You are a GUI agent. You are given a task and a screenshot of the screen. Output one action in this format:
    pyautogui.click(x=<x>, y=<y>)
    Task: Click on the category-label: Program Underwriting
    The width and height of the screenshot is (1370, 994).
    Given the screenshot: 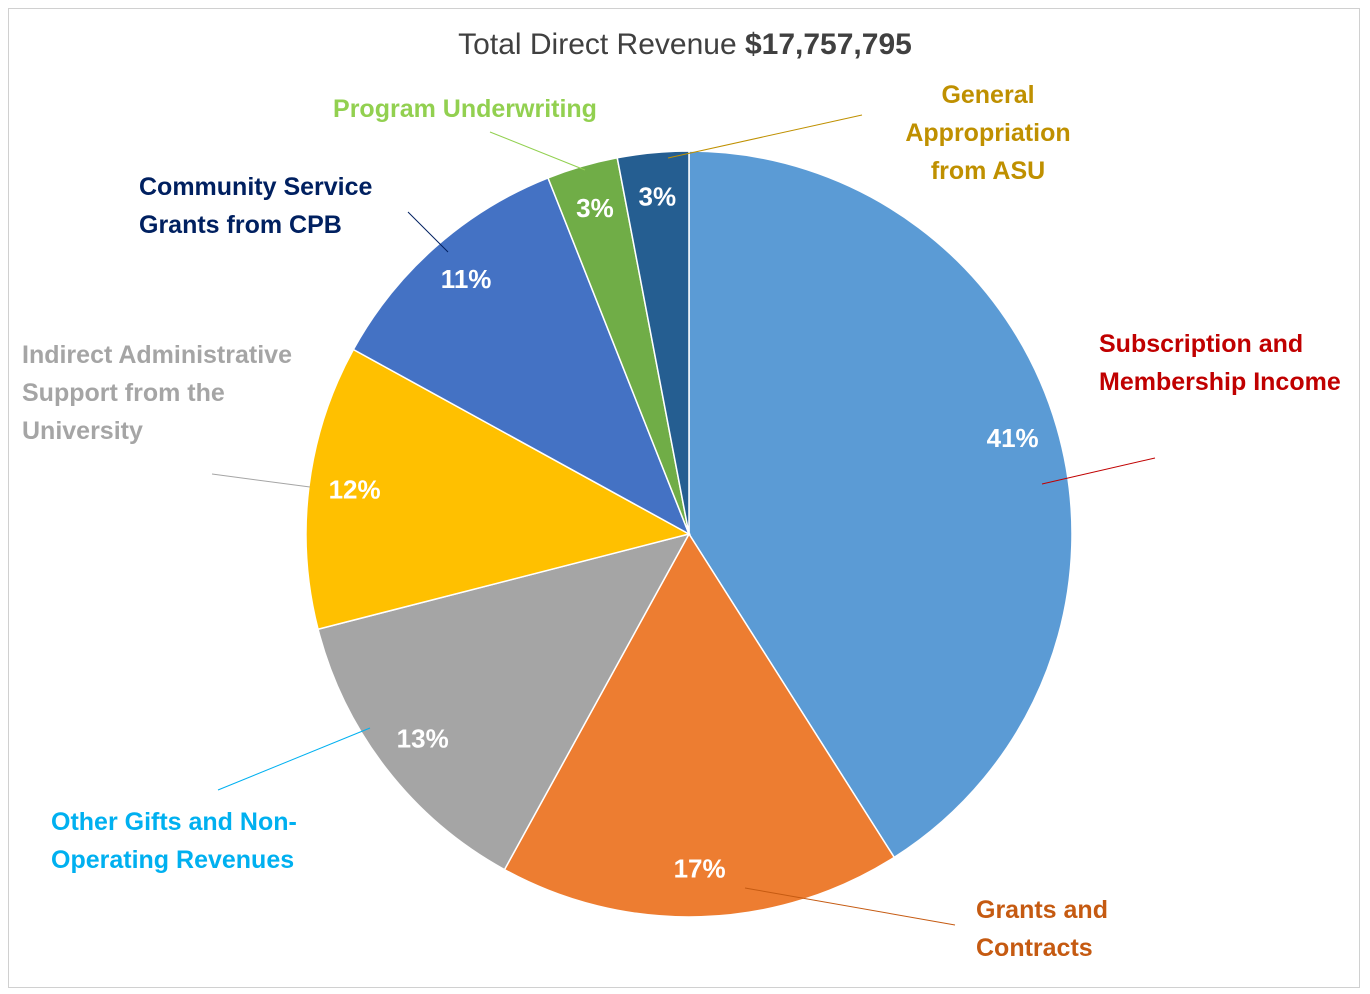 What is the action you would take?
    pyautogui.click(x=465, y=109)
    